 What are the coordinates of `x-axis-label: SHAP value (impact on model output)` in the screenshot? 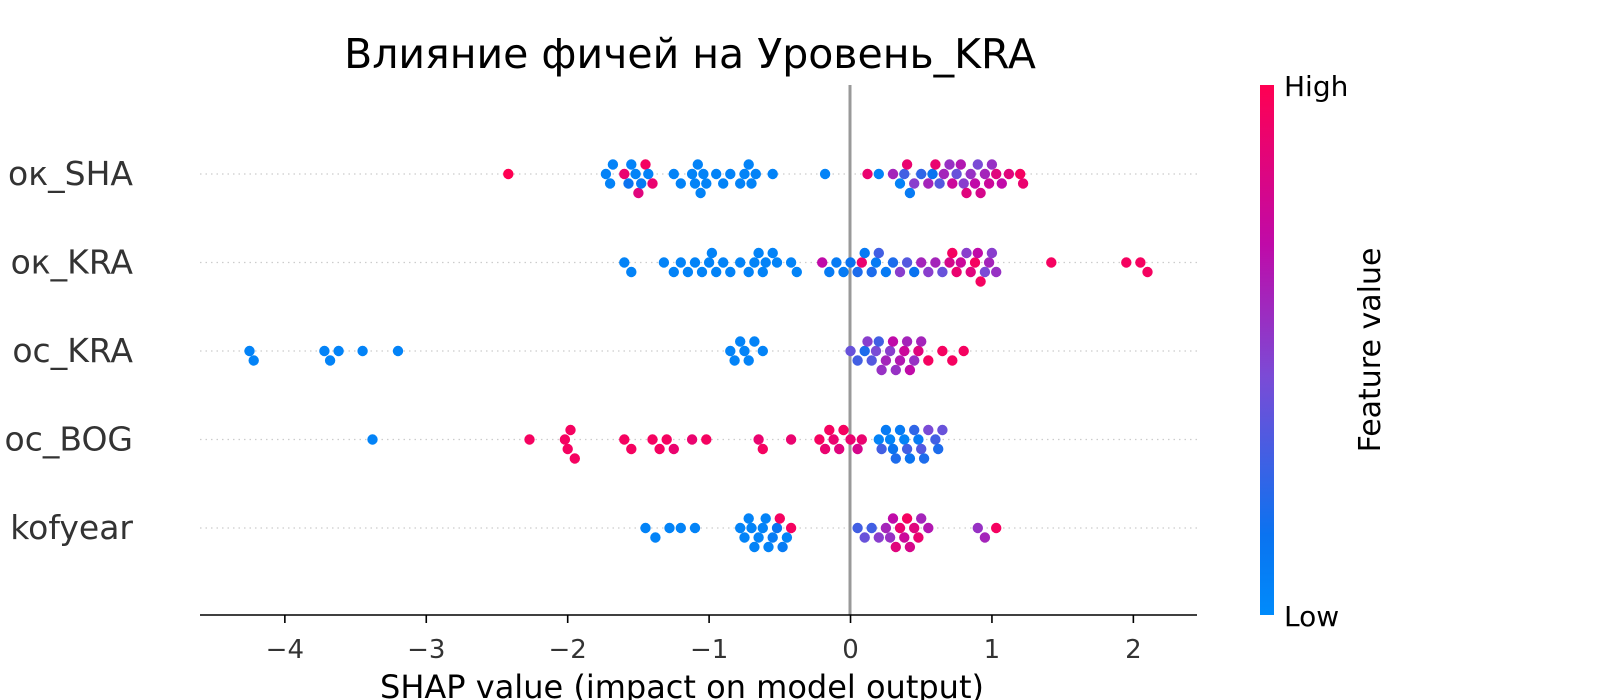 It's located at (682, 684).